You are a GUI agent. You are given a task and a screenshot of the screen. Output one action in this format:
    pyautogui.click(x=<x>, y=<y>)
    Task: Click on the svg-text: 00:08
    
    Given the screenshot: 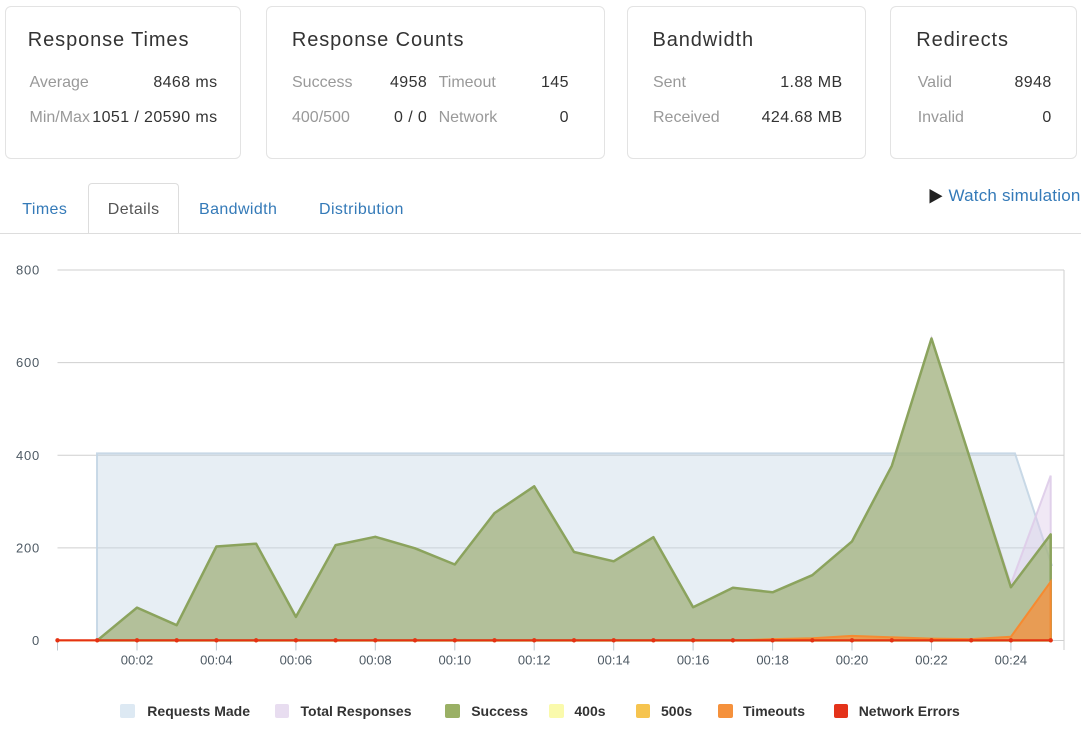 What is the action you would take?
    pyautogui.click(x=375, y=659)
    